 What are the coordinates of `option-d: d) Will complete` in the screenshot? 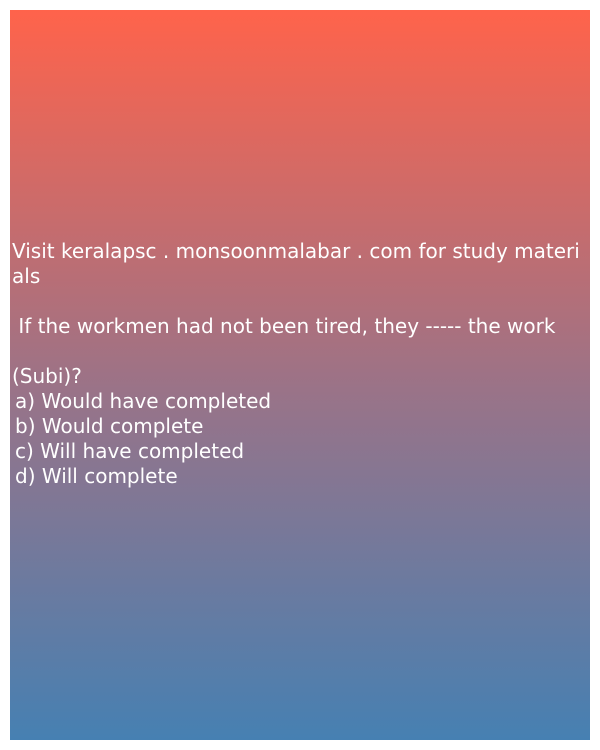 It's located at (96, 476).